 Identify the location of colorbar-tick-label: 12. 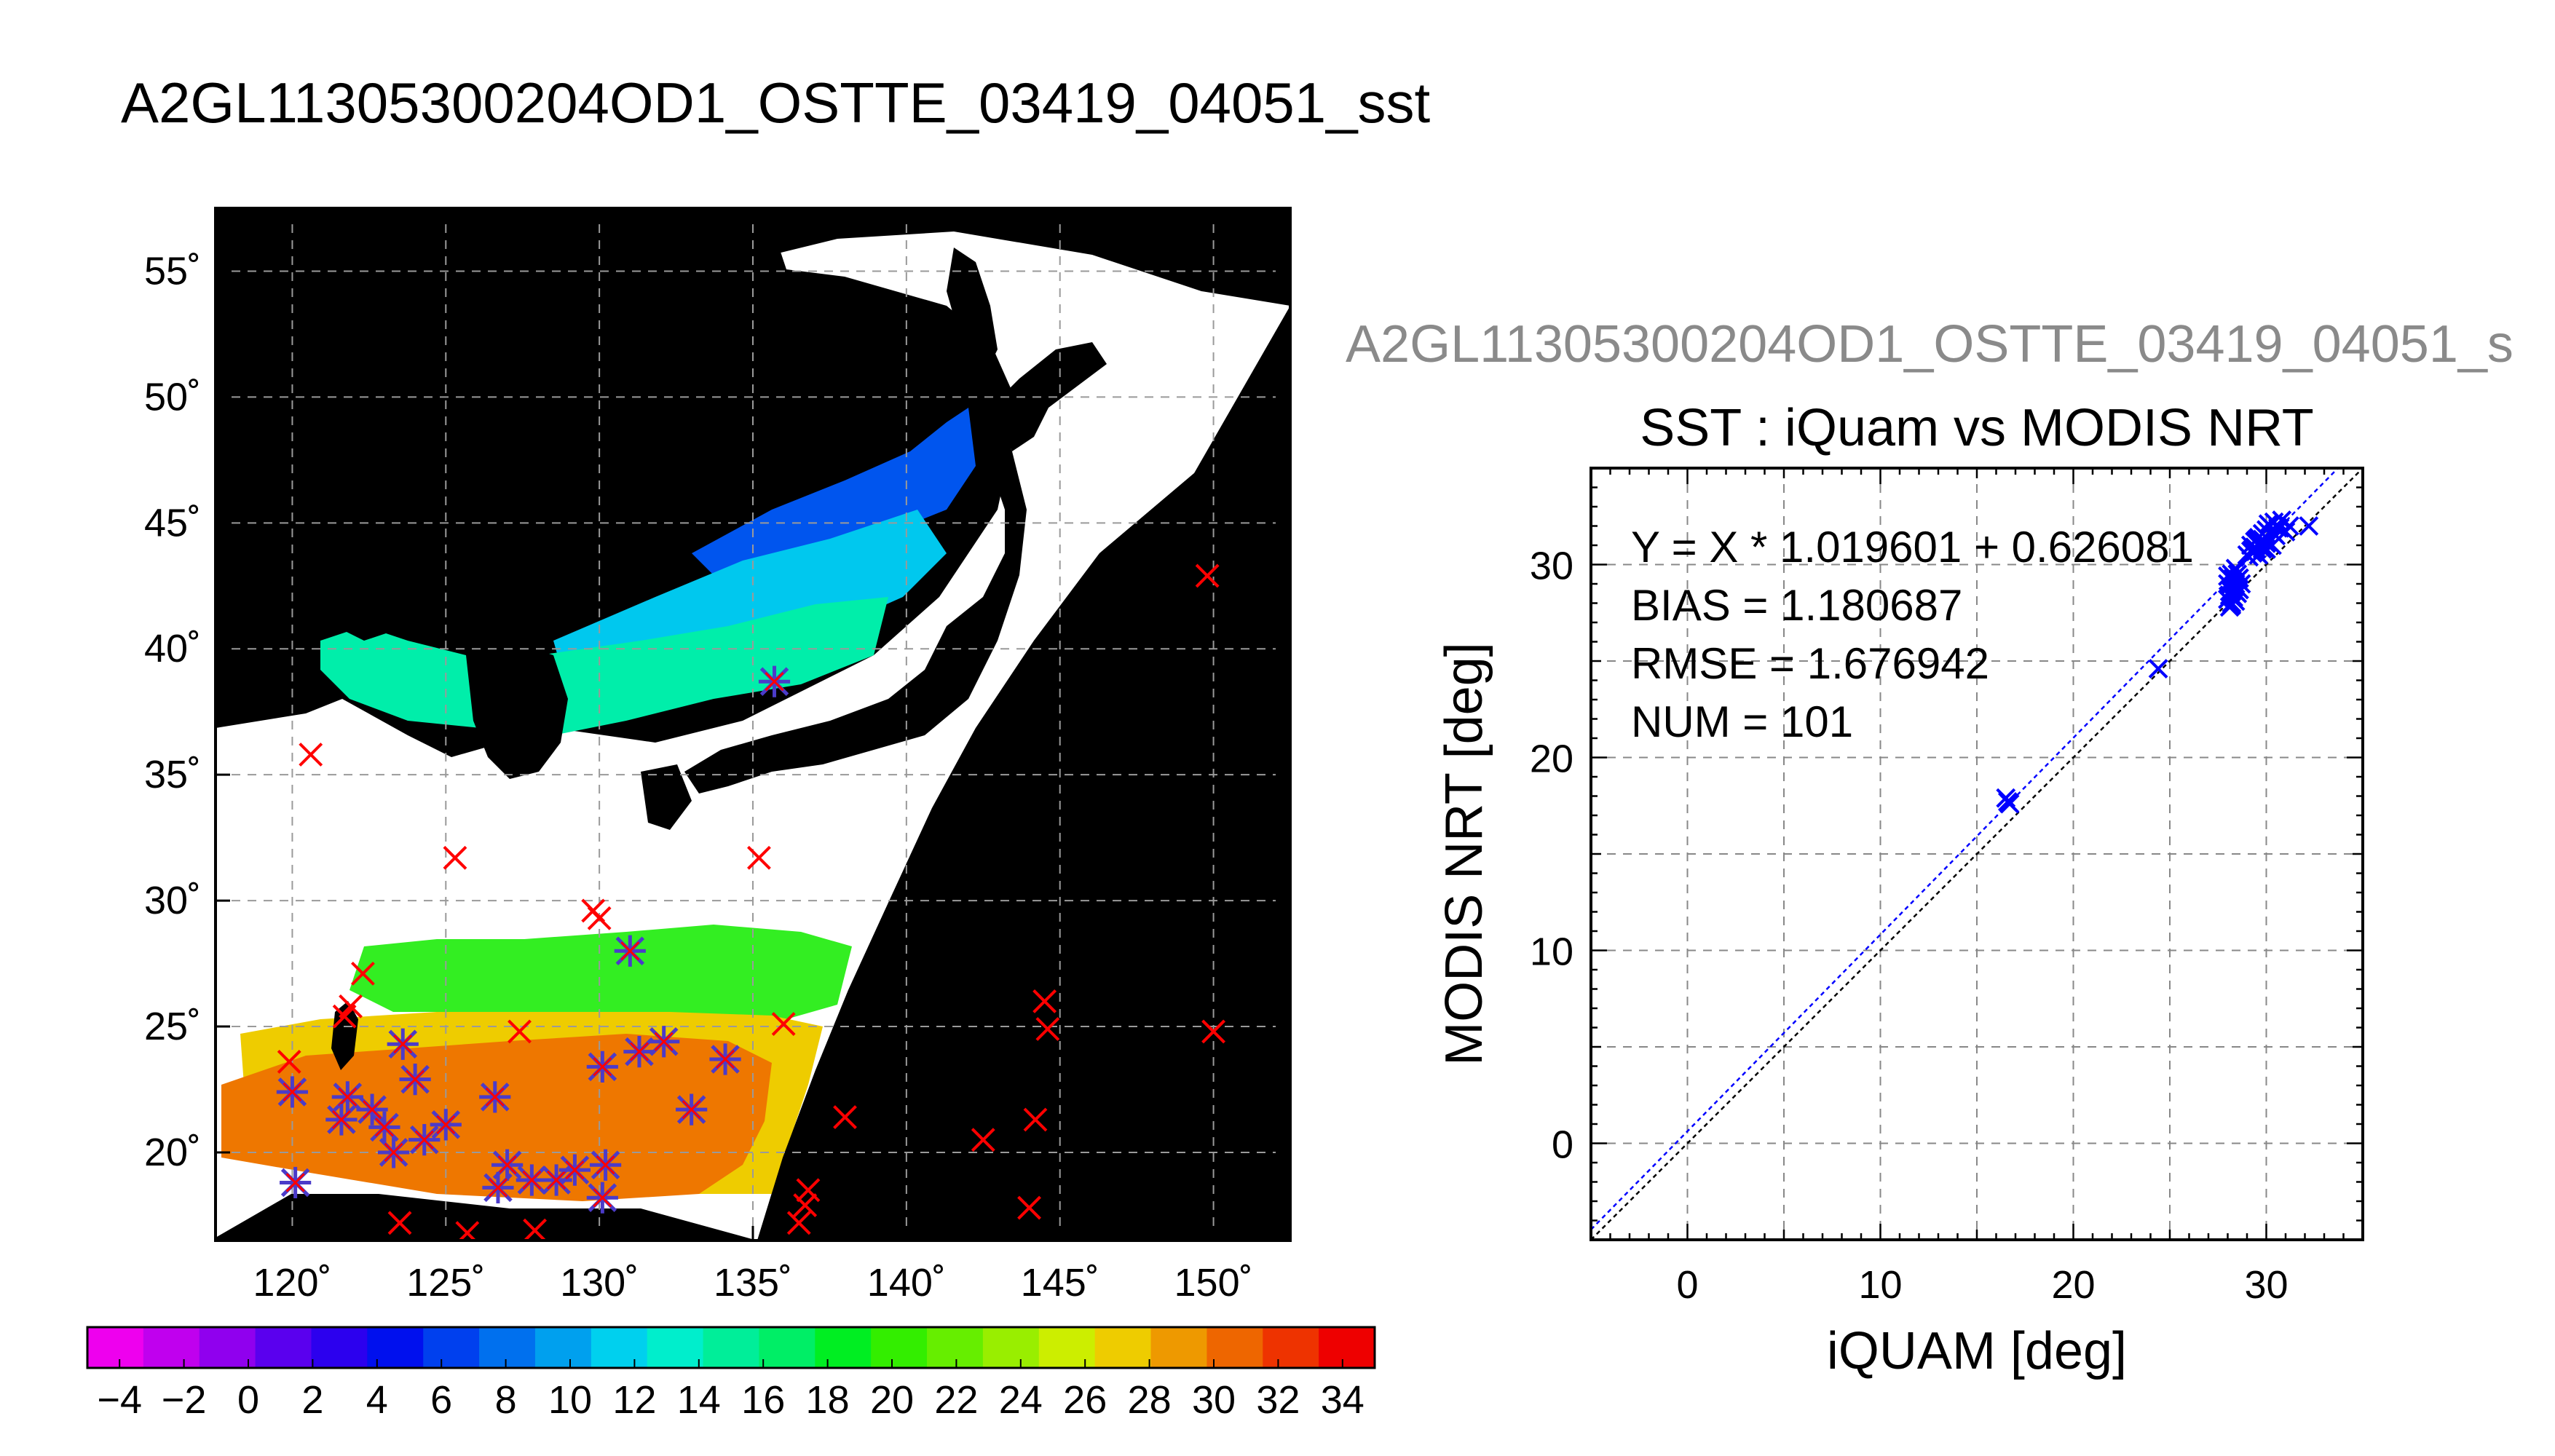
(634, 1400).